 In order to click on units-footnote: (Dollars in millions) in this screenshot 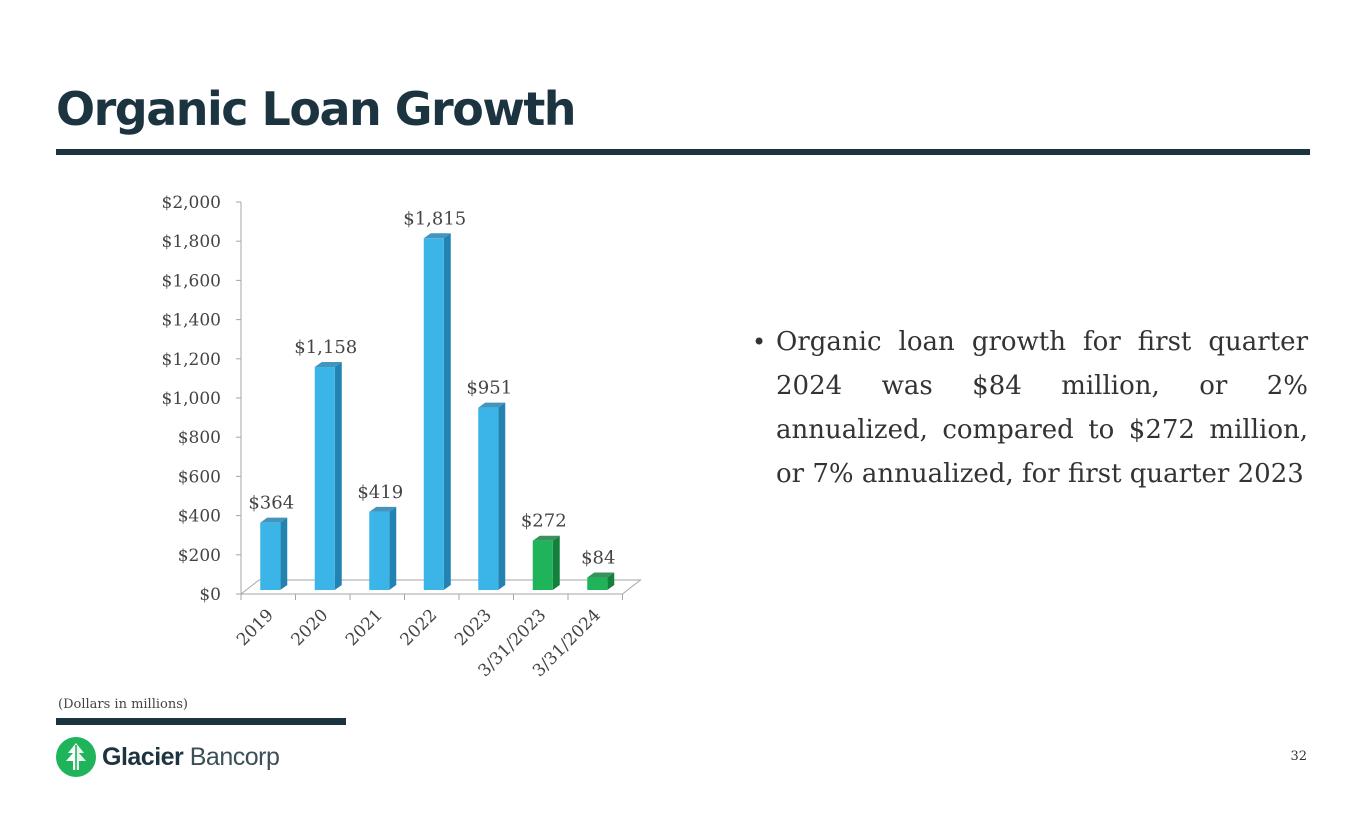, I will do `click(123, 704)`.